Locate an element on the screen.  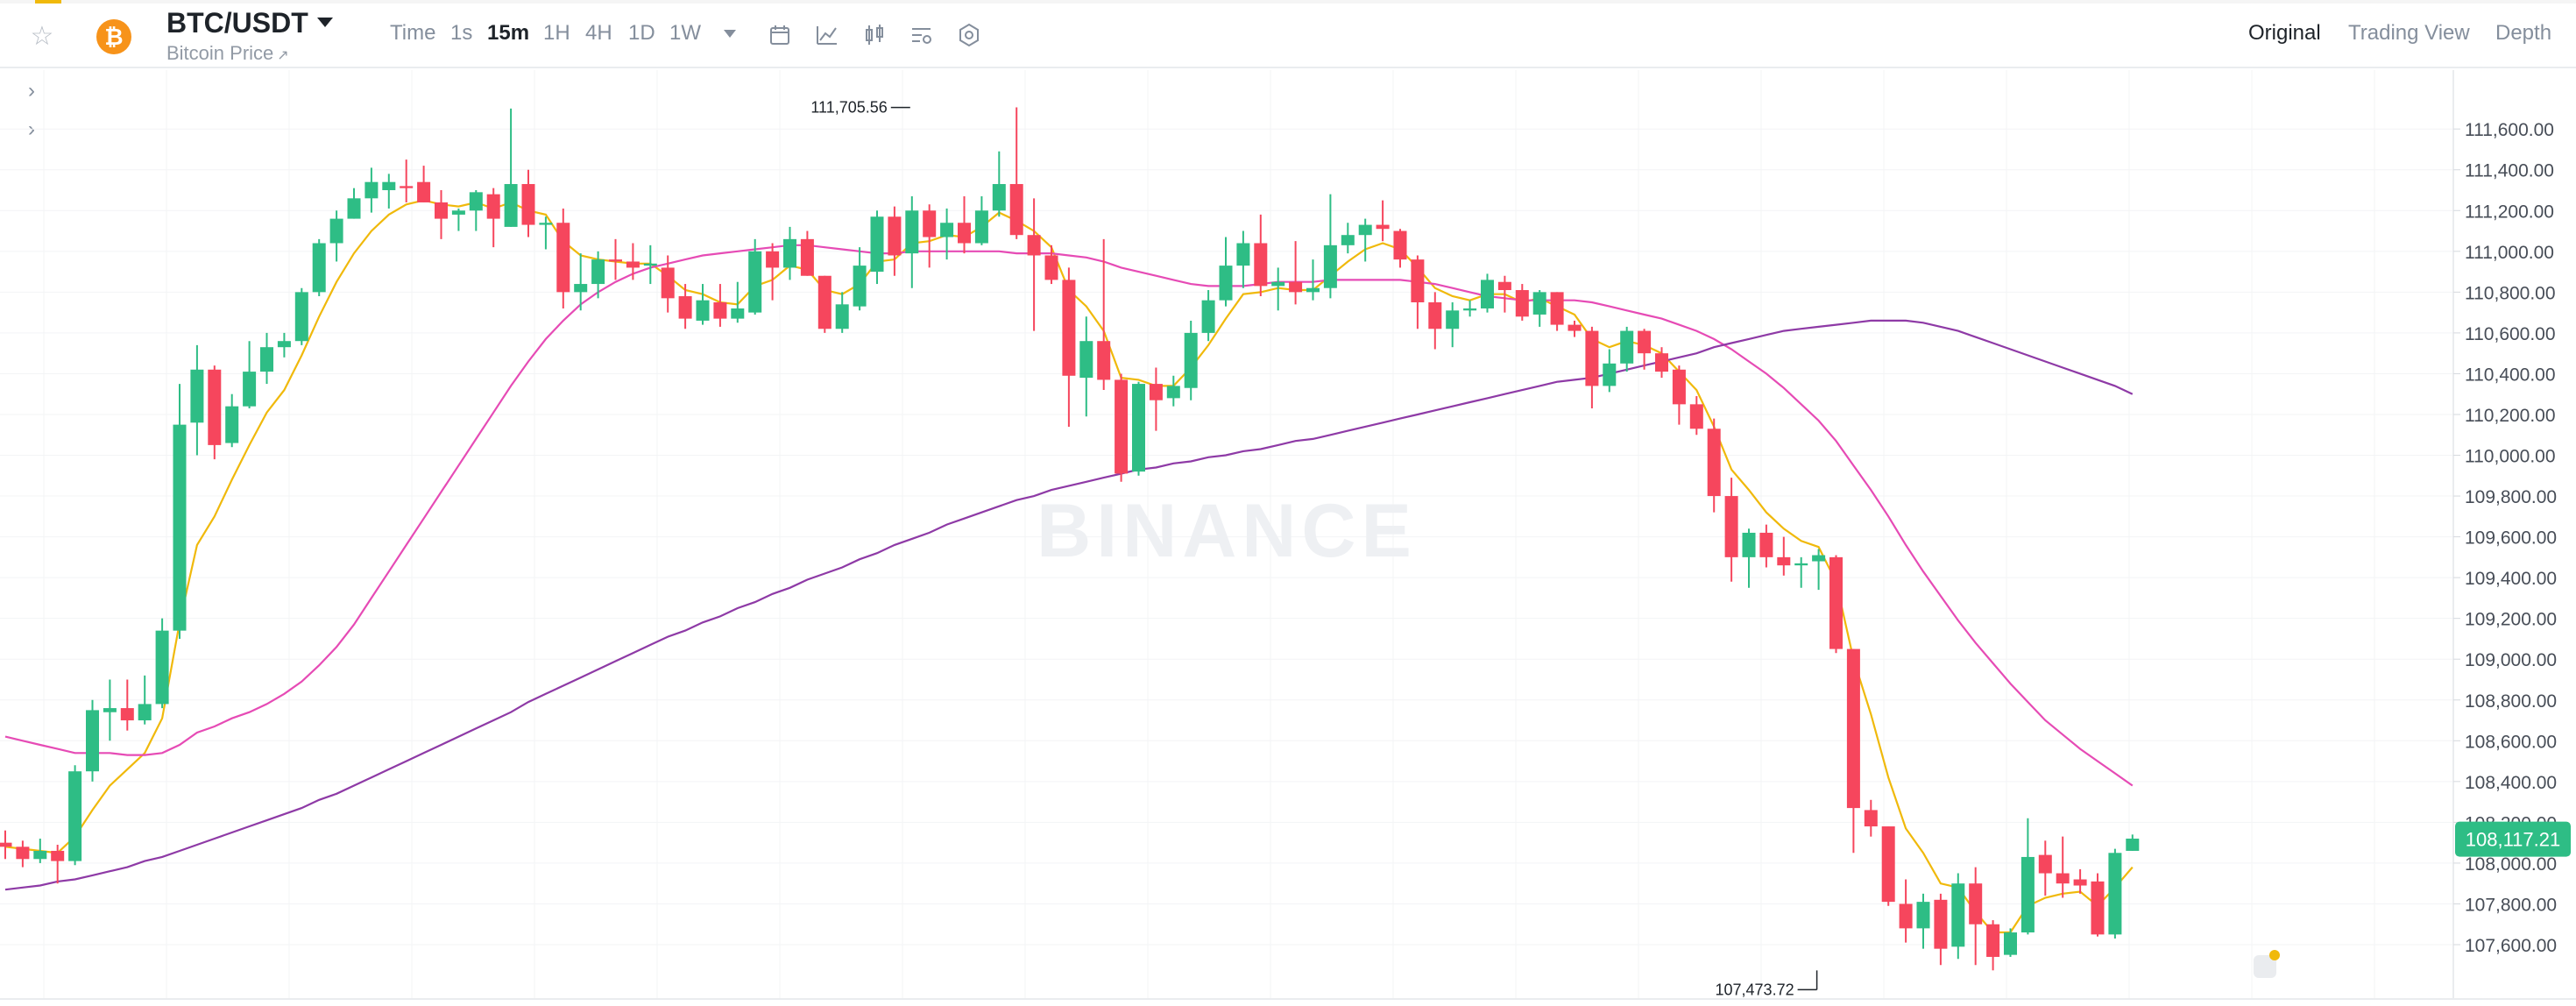
favorite-star-icon: ☆ is located at coordinates (42, 36).